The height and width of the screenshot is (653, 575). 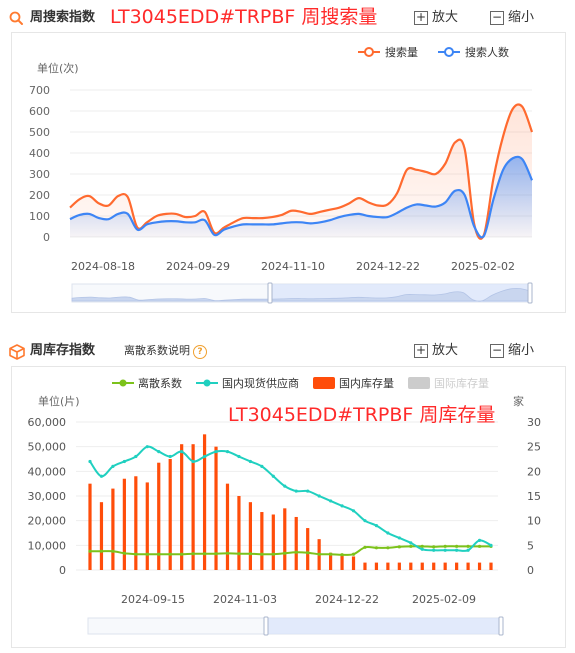 I want to click on stock-overlay-label: LT3045EDD#TRPBF 周库存量, so click(x=362, y=415).